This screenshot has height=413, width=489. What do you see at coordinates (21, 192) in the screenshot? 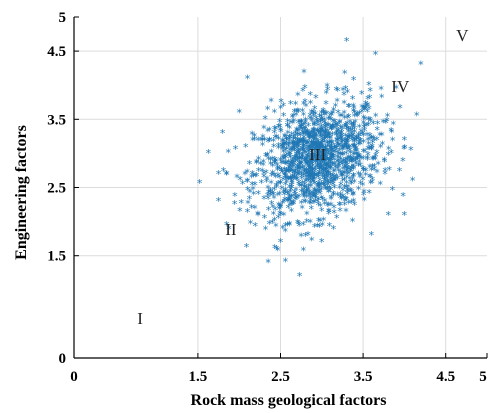
I see `y-axis-label: Engineering factors` at bounding box center [21, 192].